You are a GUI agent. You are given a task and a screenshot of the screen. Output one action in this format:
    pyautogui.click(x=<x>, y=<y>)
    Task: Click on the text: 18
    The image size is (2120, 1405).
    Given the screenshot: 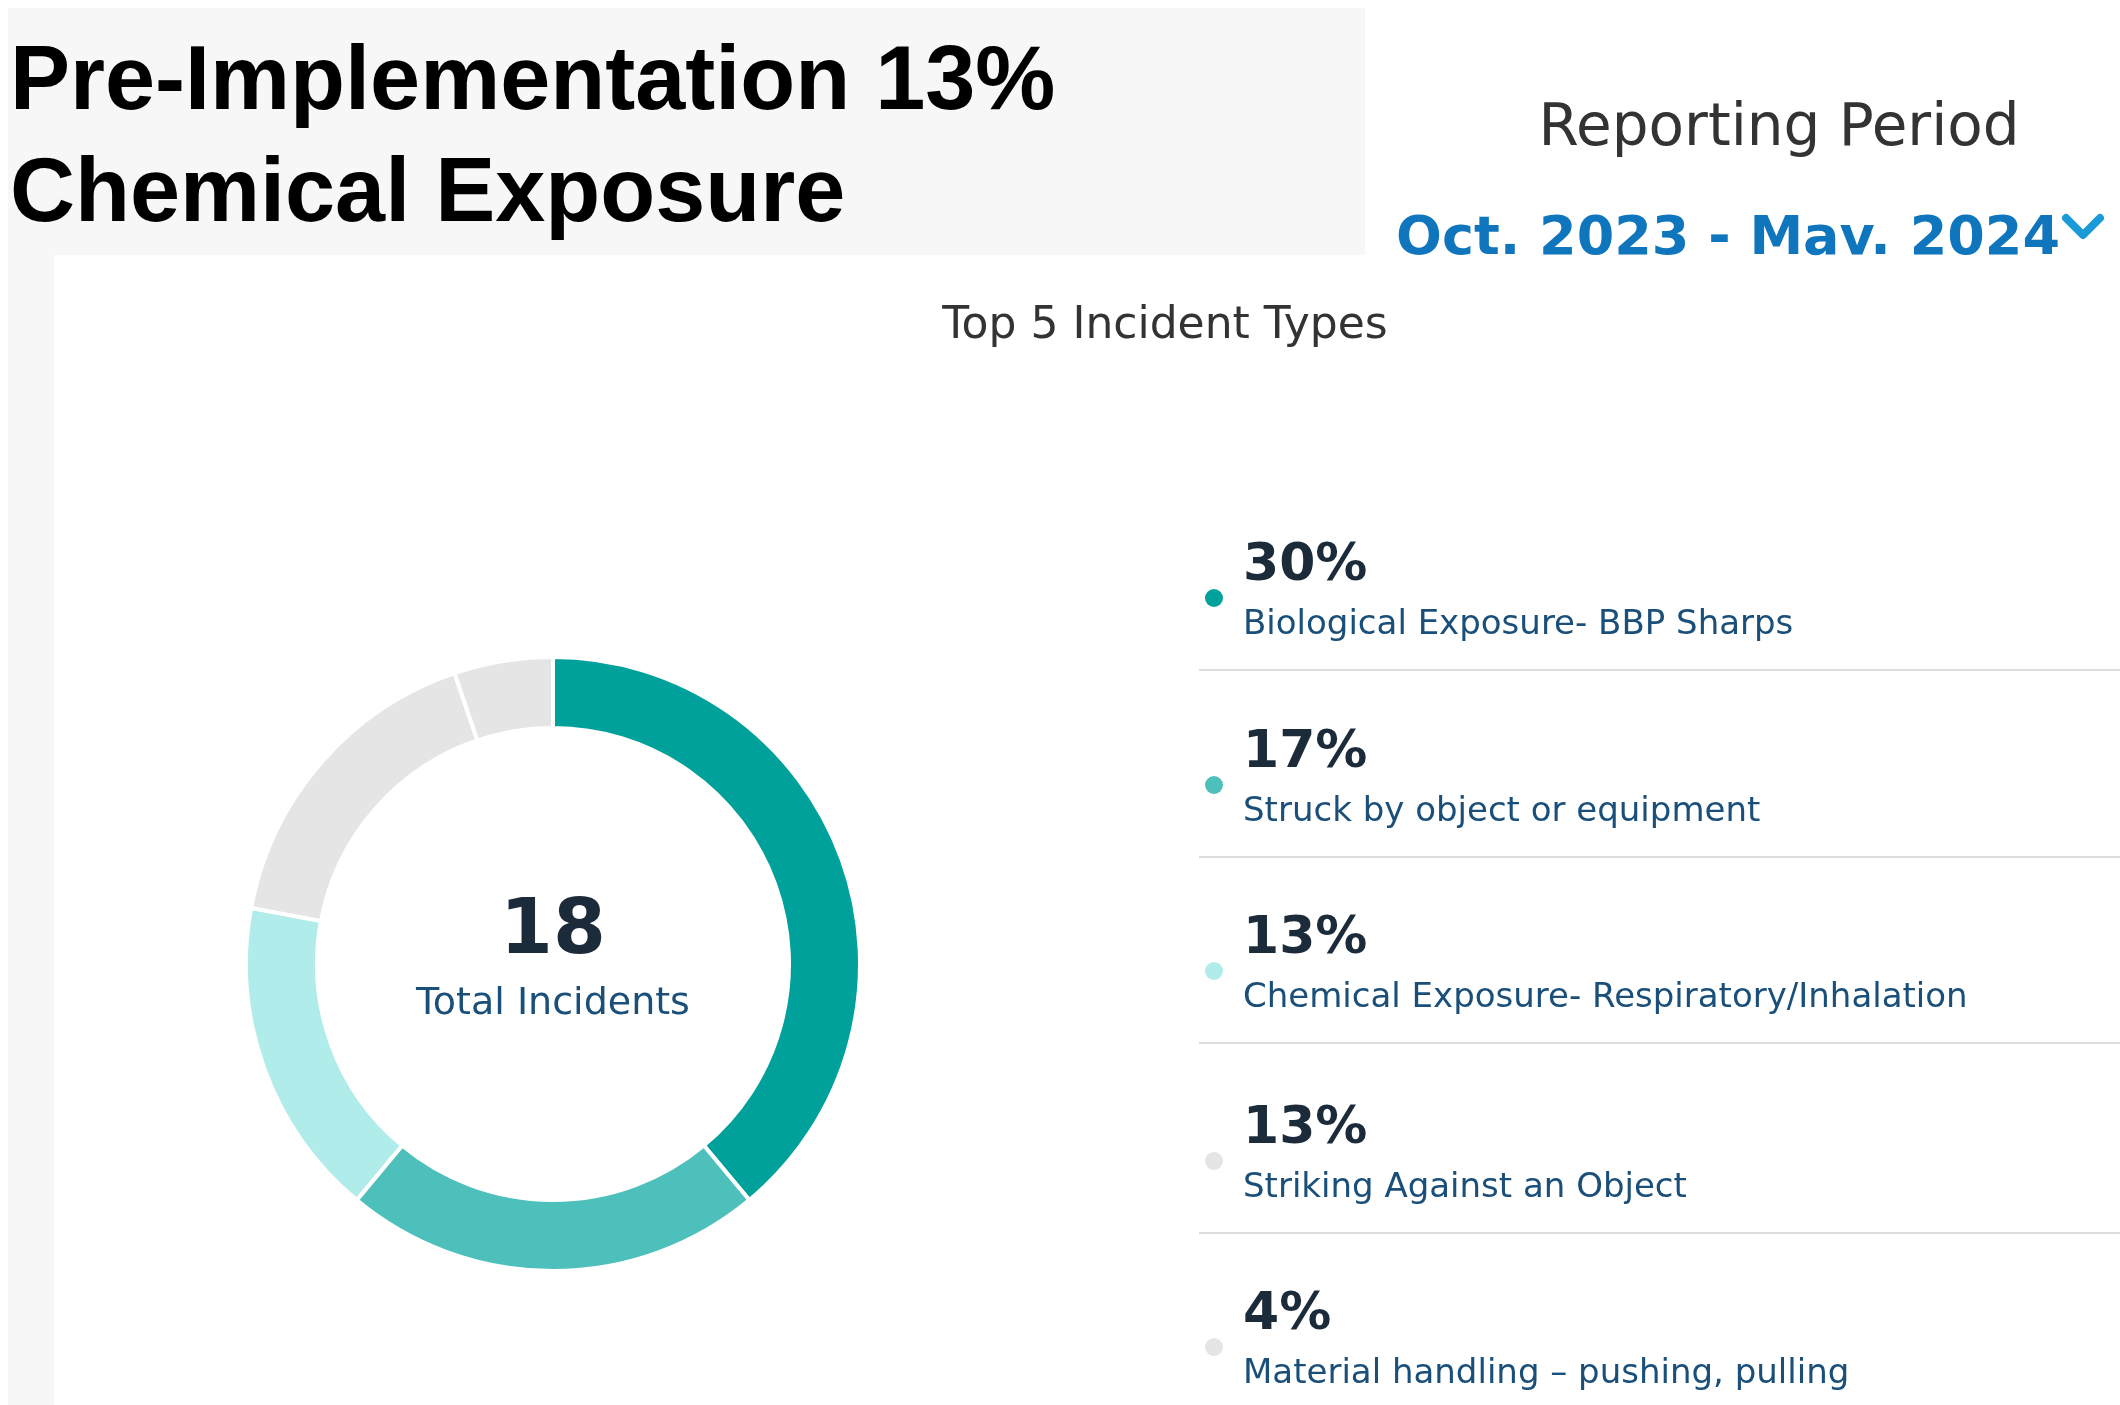 What is the action you would take?
    pyautogui.click(x=553, y=926)
    